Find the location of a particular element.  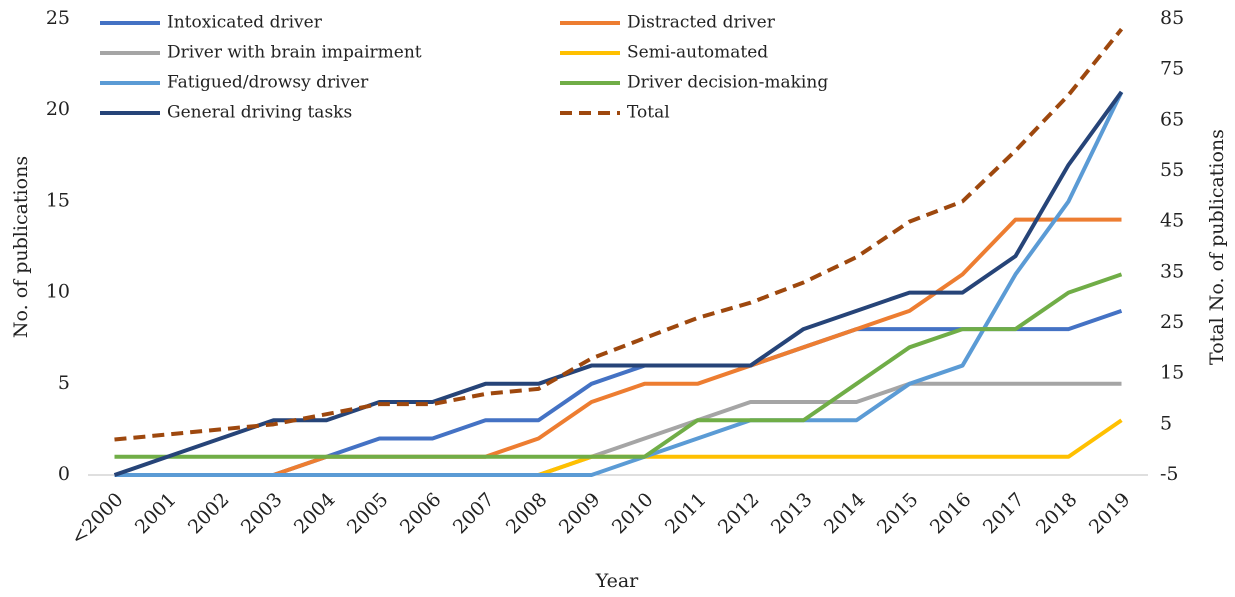

x-tick-label: 2015 is located at coordinates (898, 514).